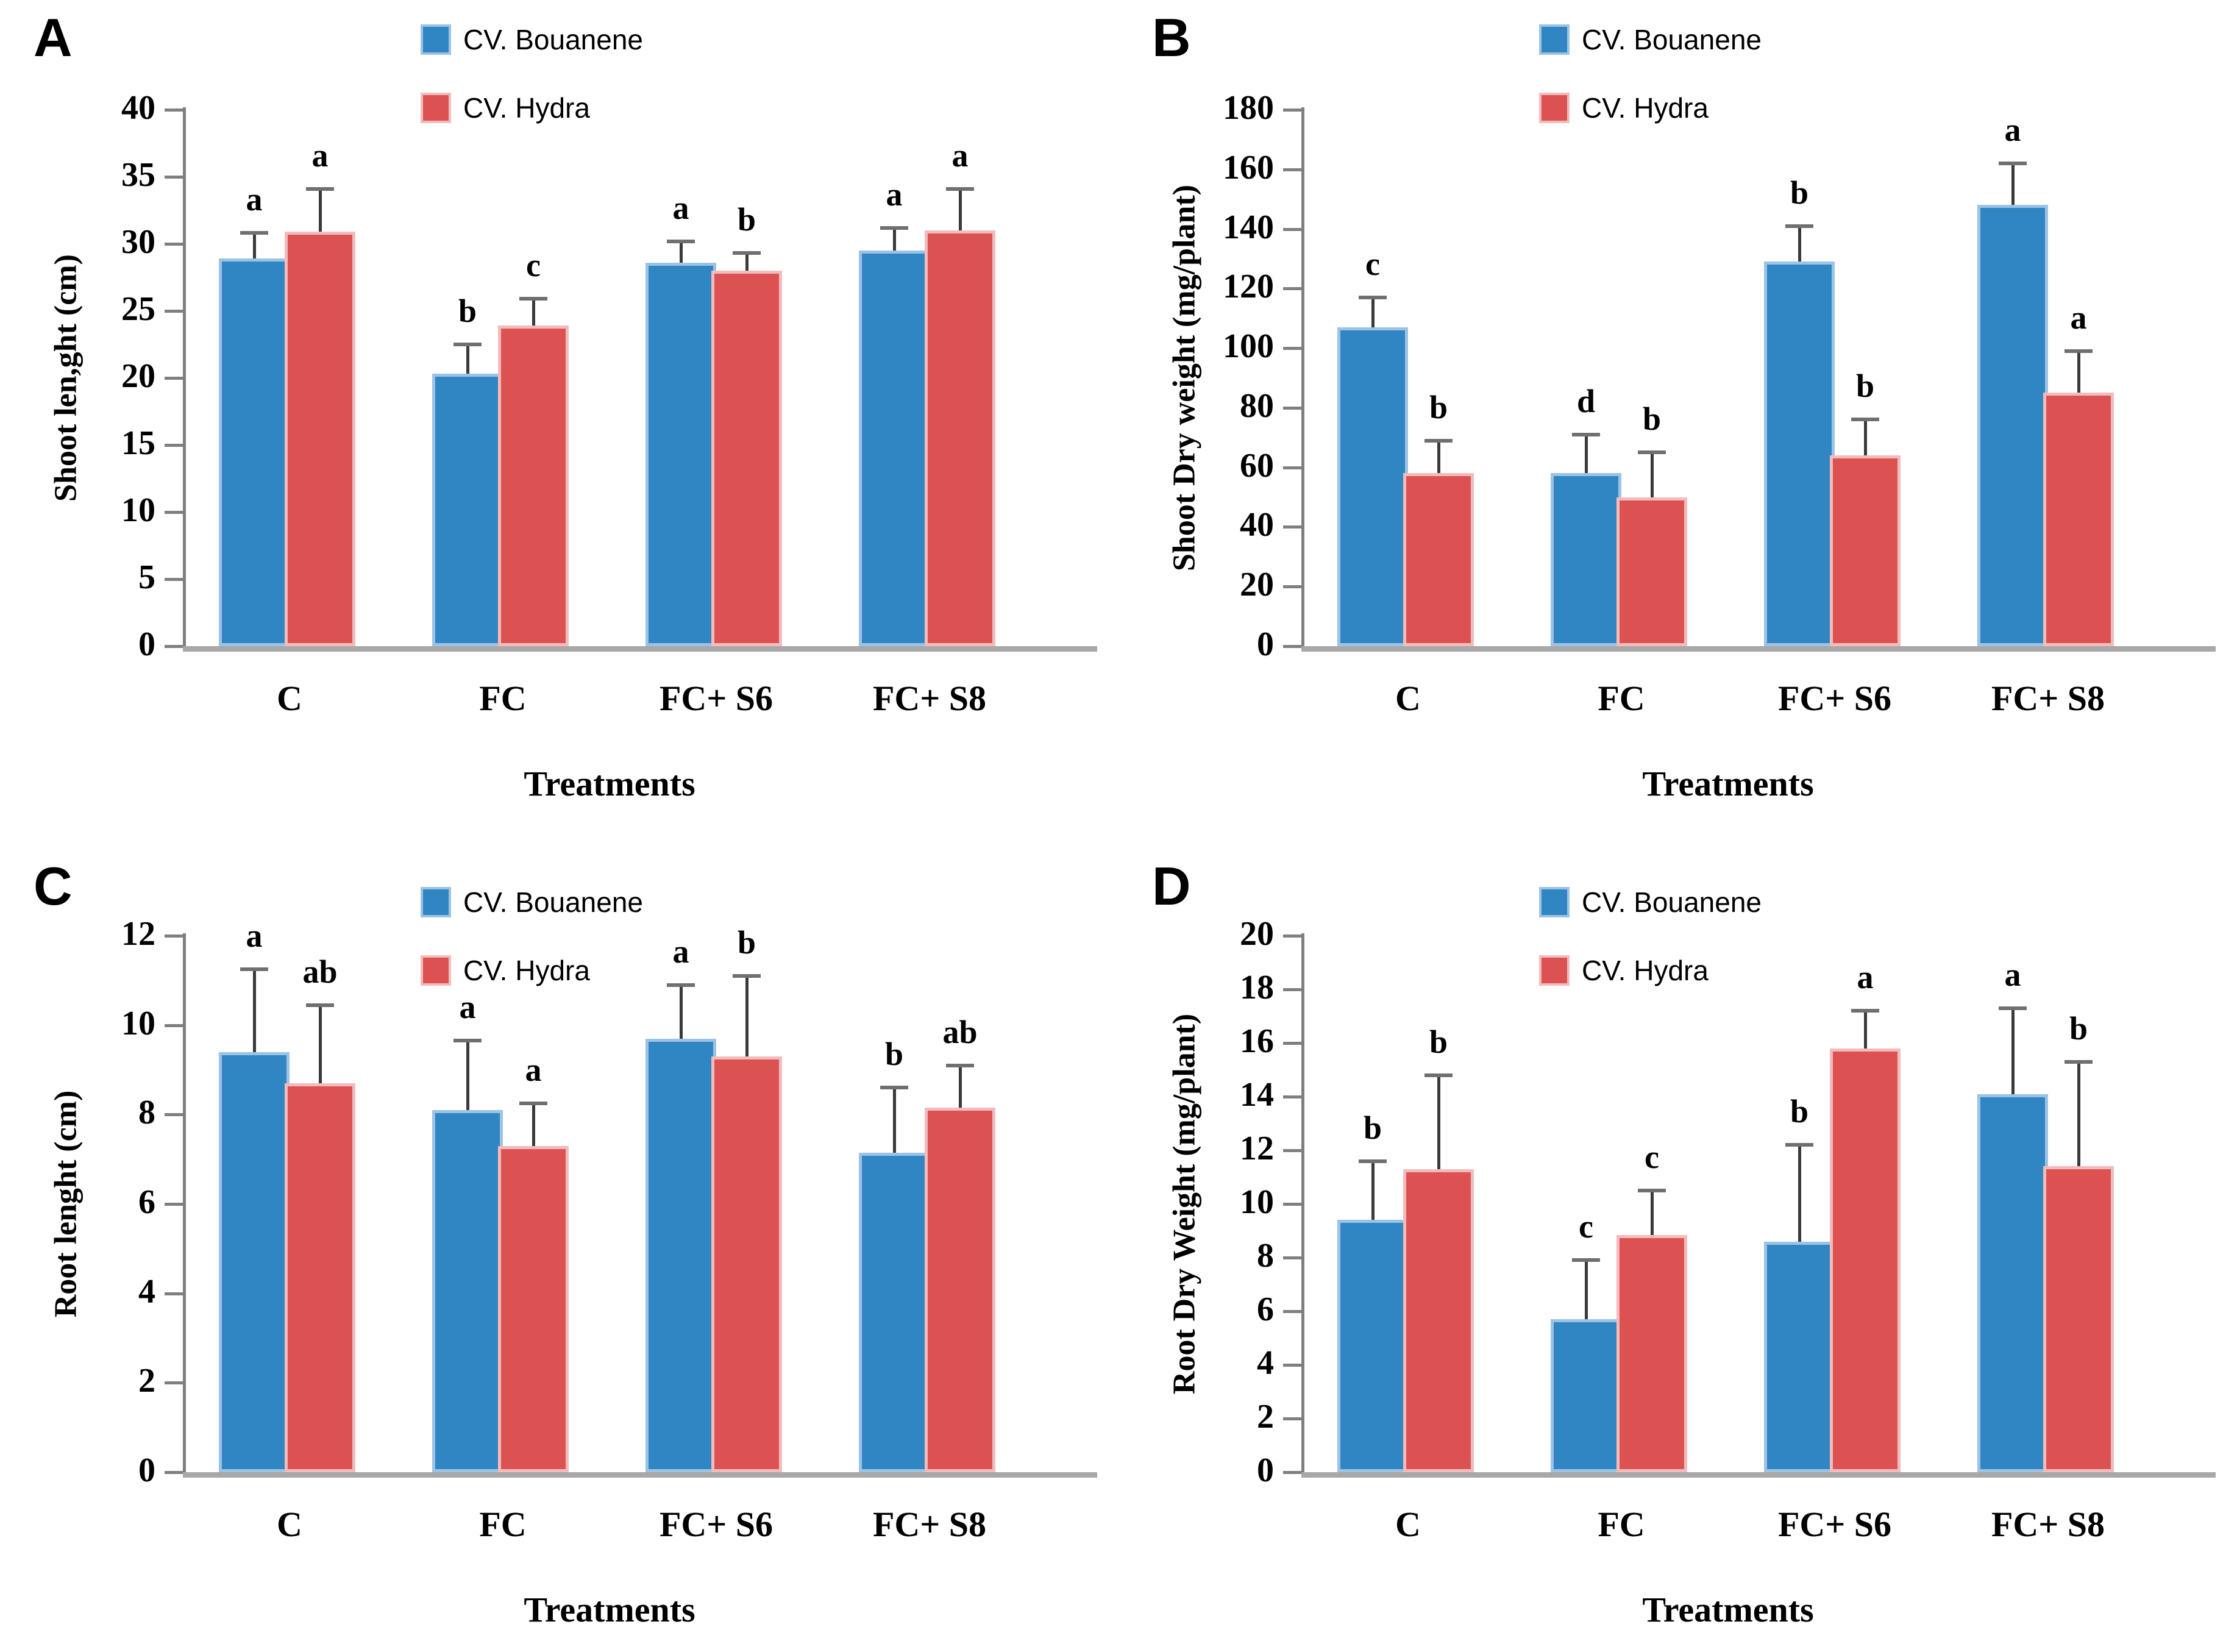  What do you see at coordinates (1758, 1475) in the screenshot?
I see `x-axis-baseline` at bounding box center [1758, 1475].